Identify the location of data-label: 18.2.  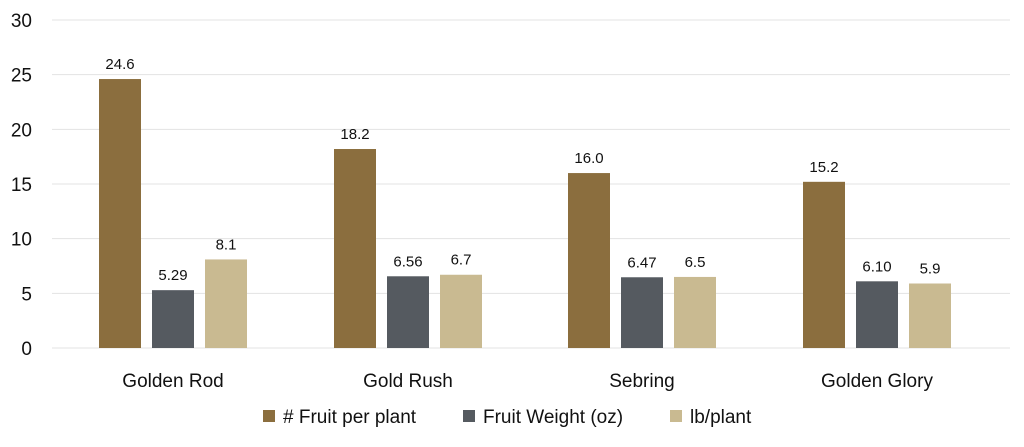
(354, 134).